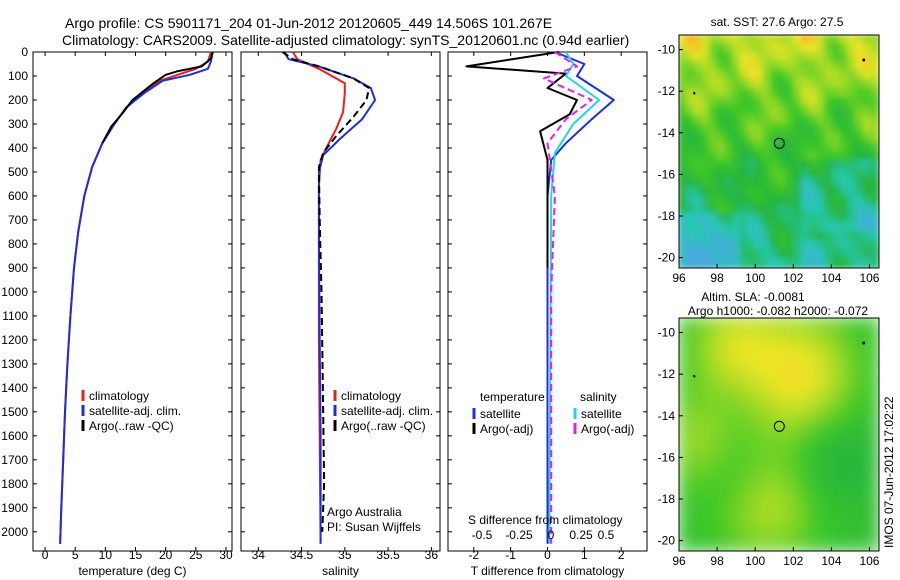  Describe the element at coordinates (667, 174) in the screenshot. I see `map-y-tick-label: -16` at that location.